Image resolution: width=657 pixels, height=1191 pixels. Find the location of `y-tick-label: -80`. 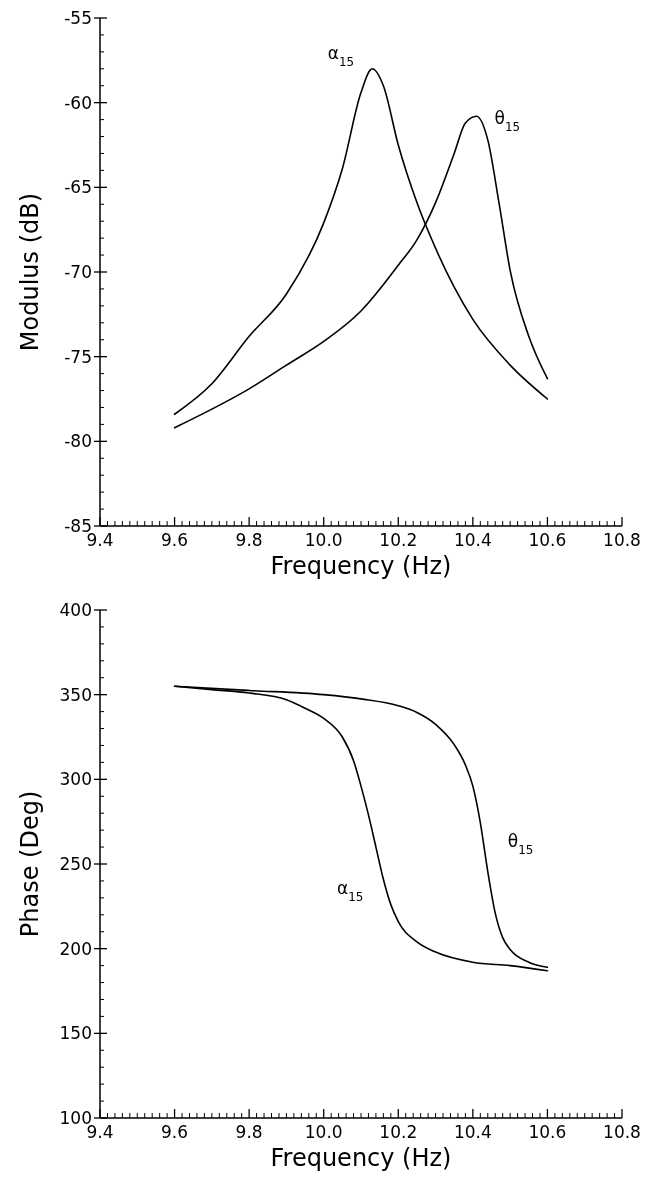

y-tick-label: -80 is located at coordinates (78, 441).